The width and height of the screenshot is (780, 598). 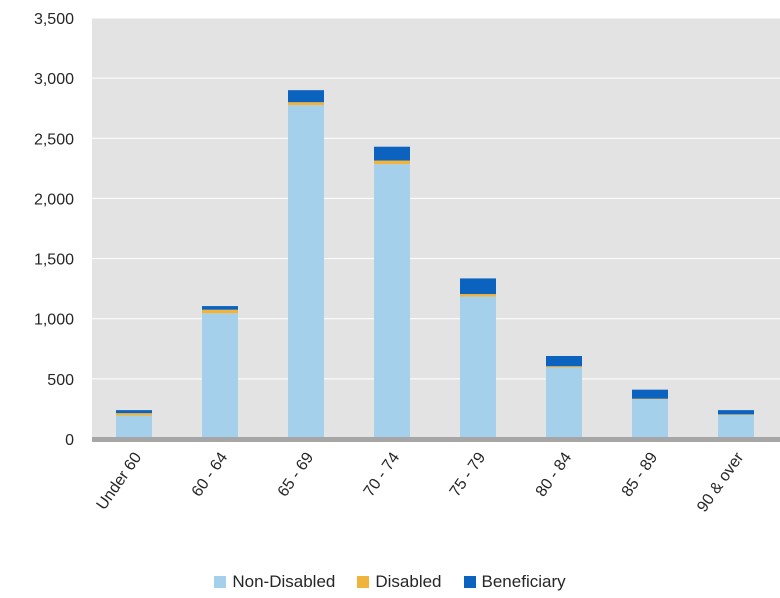 I want to click on legend-item: Disabled, so click(x=399, y=582).